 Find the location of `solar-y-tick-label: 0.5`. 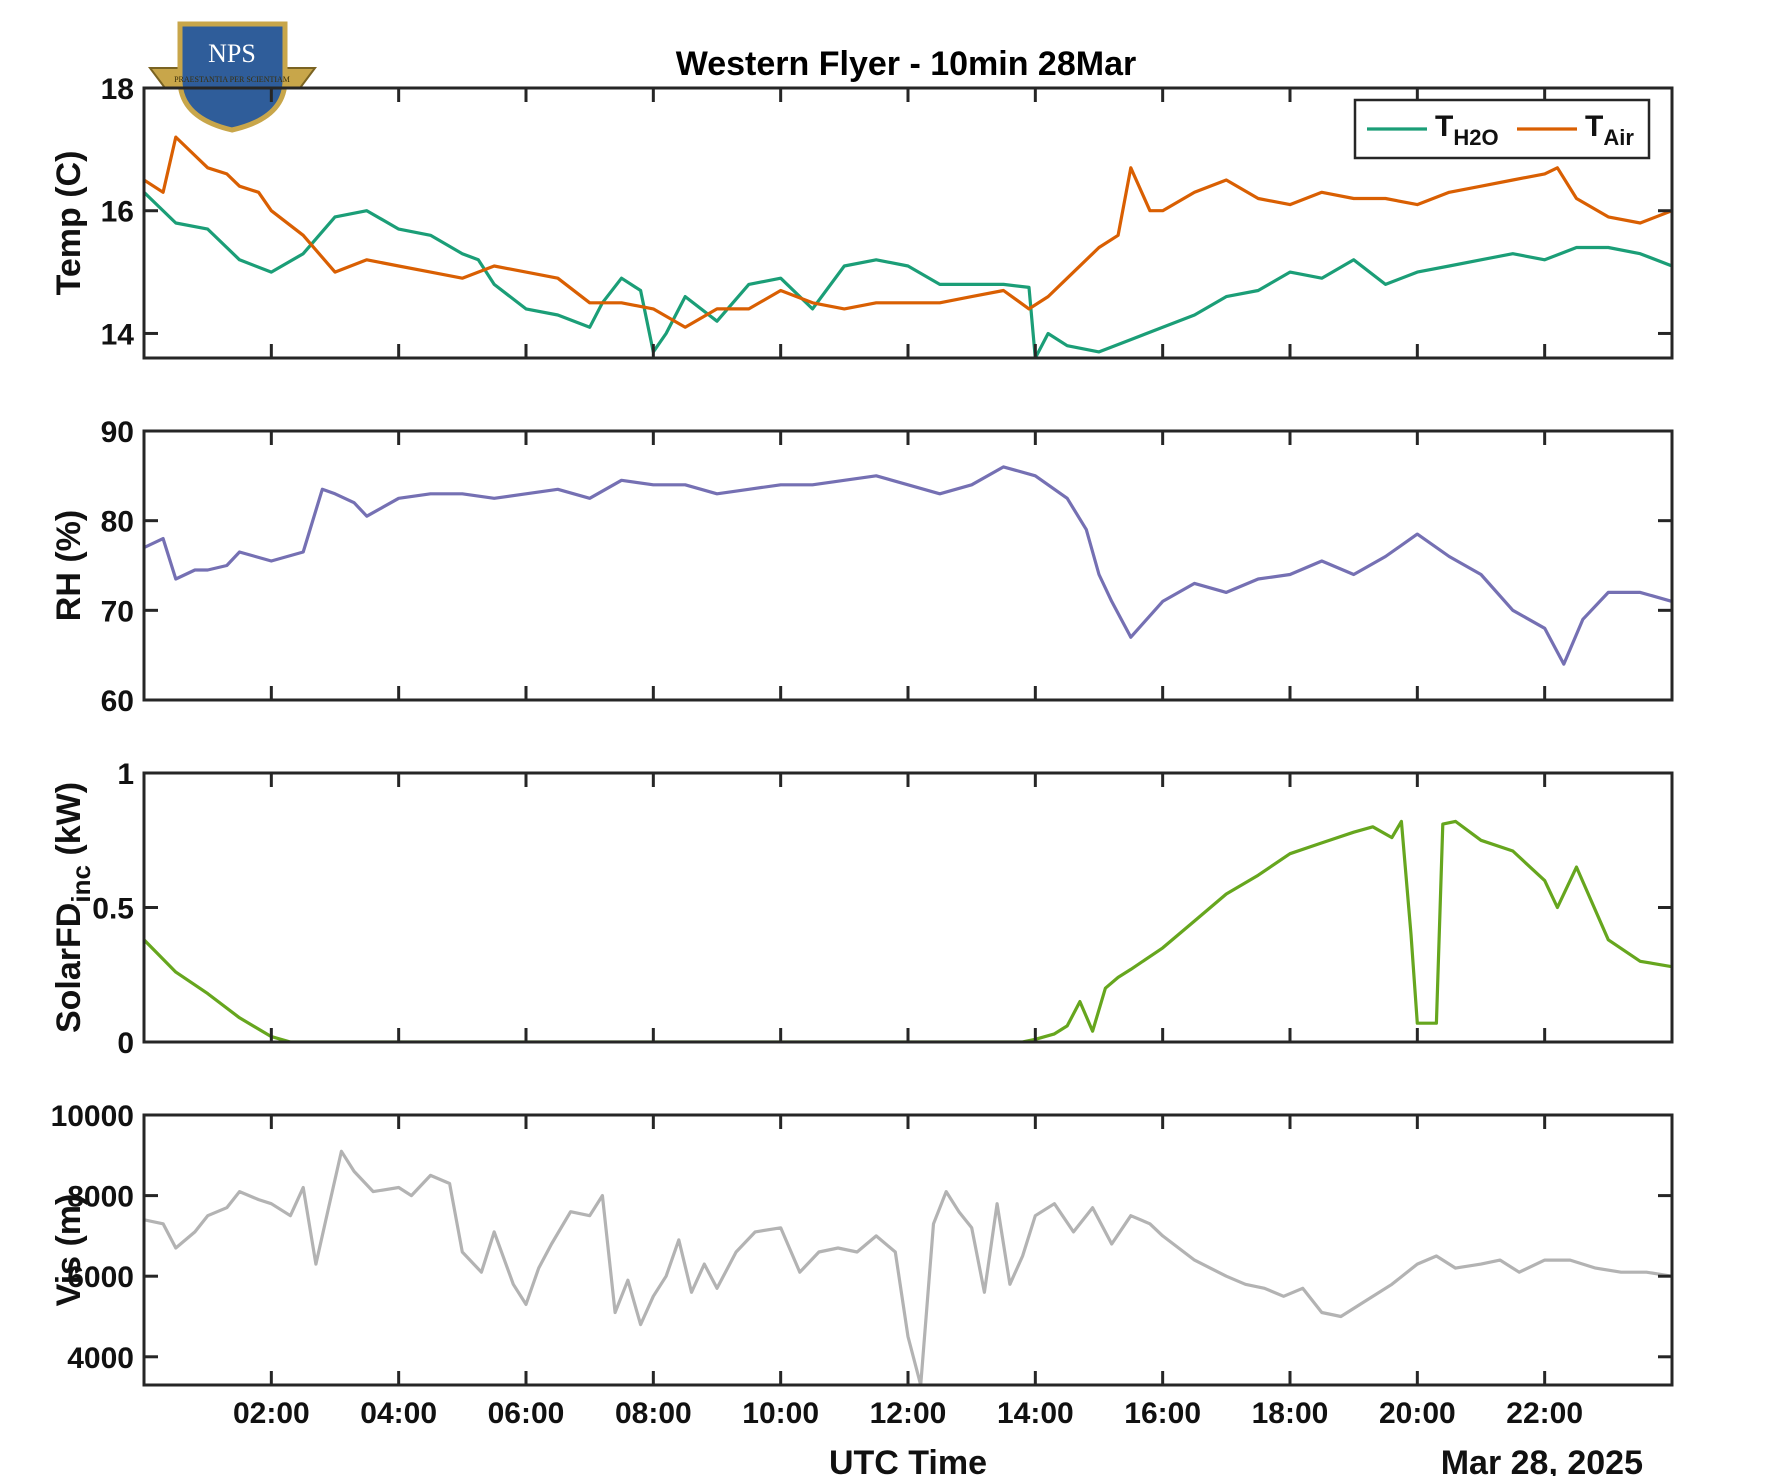

solar-y-tick-label: 0.5 is located at coordinates (113, 909).